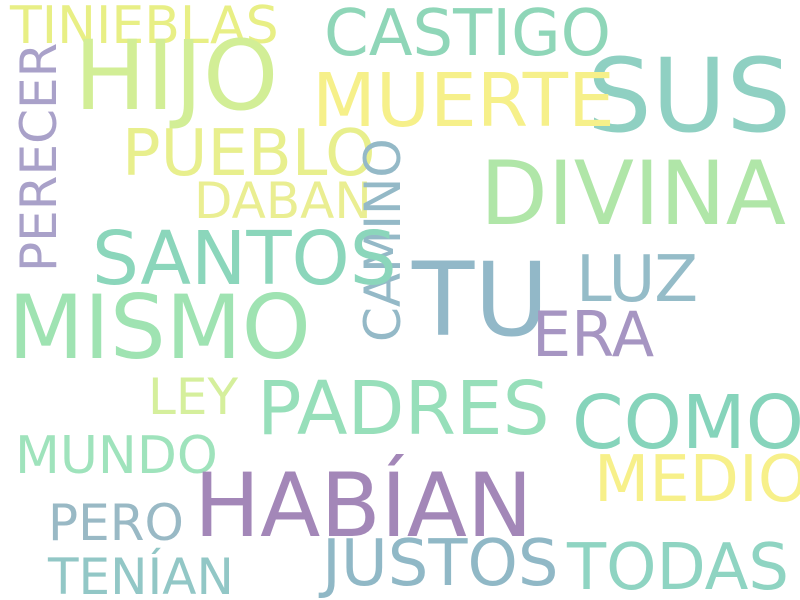 The image size is (800, 600). I want to click on word-como: COMO, so click(686, 423).